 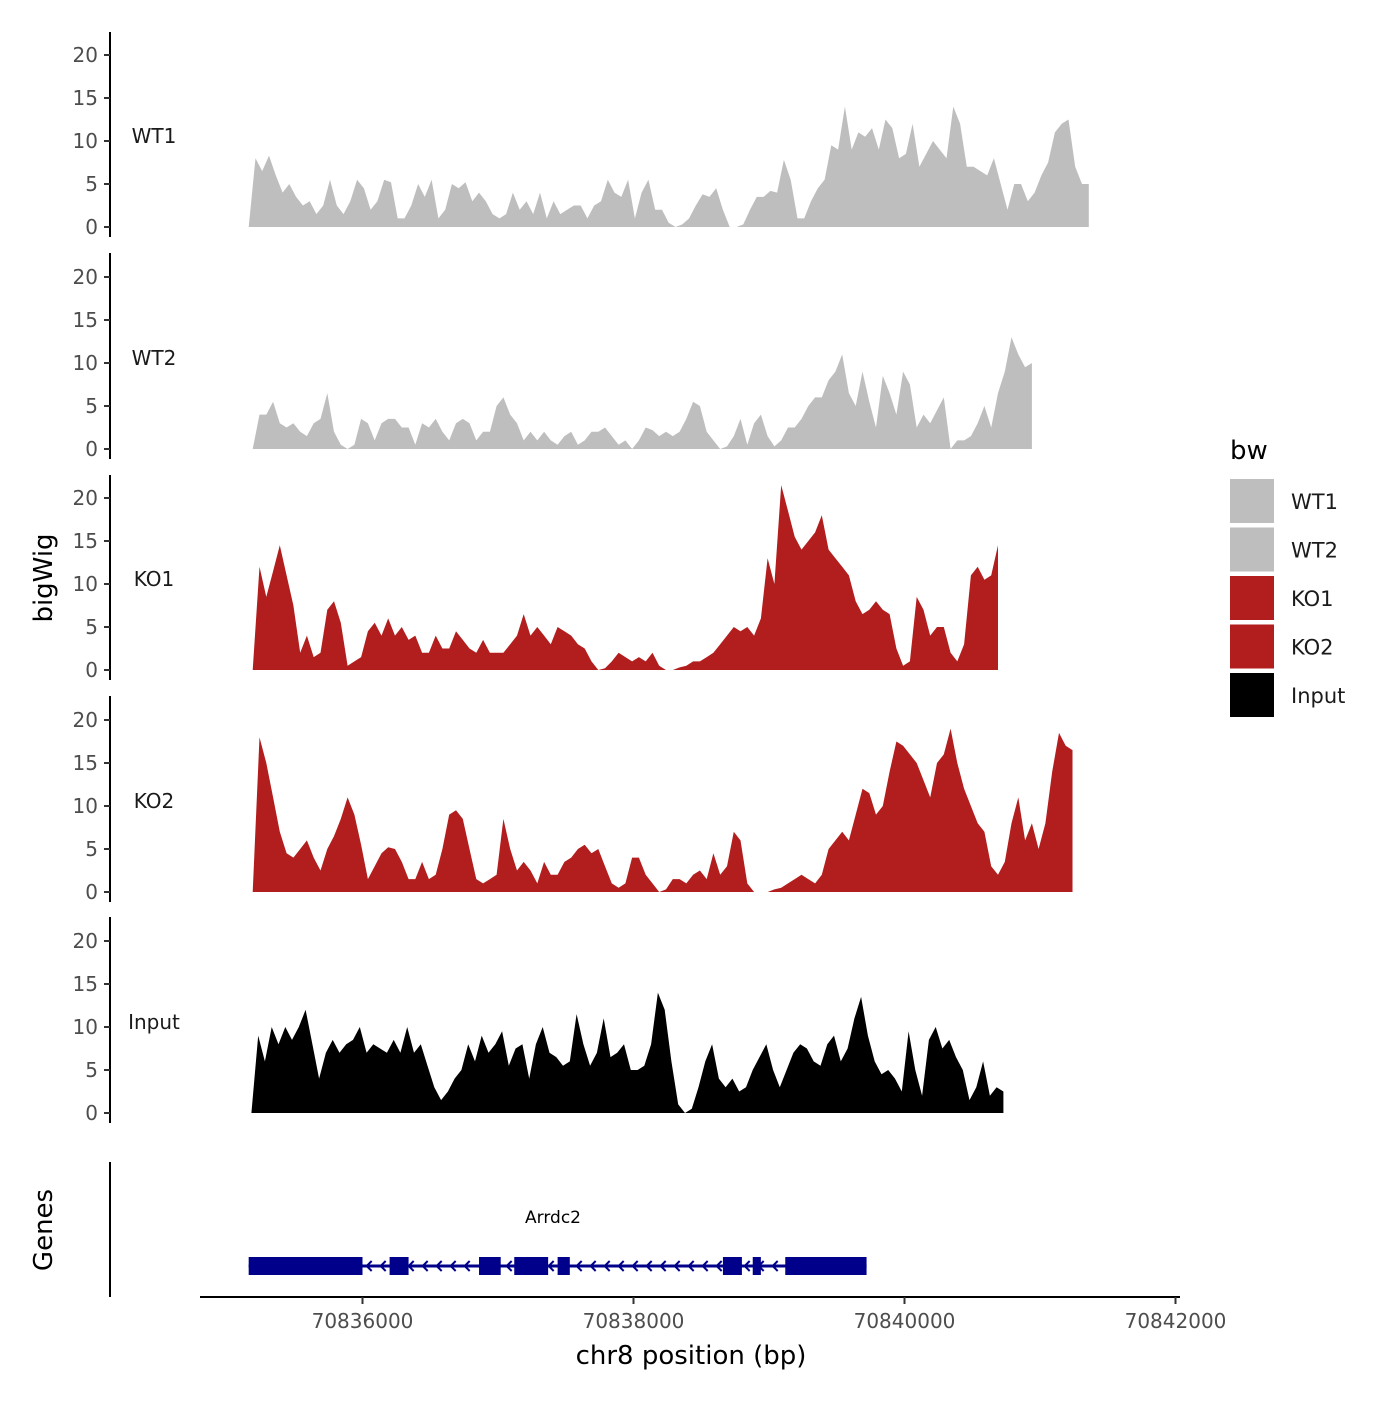 What do you see at coordinates (557, 1241) in the screenshot?
I see `gene-arrdc2: Arrdc2` at bounding box center [557, 1241].